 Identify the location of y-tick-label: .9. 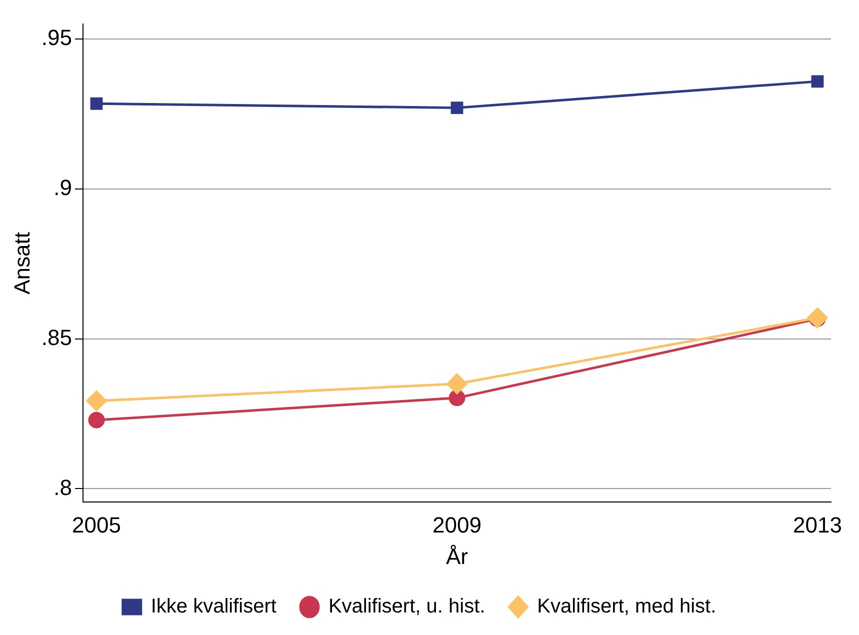
(63, 187).